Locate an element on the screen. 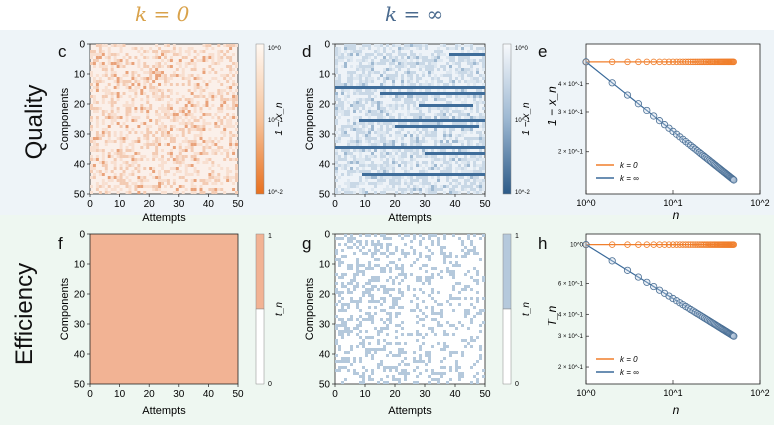  xtick-label: 30 is located at coordinates (179, 394).